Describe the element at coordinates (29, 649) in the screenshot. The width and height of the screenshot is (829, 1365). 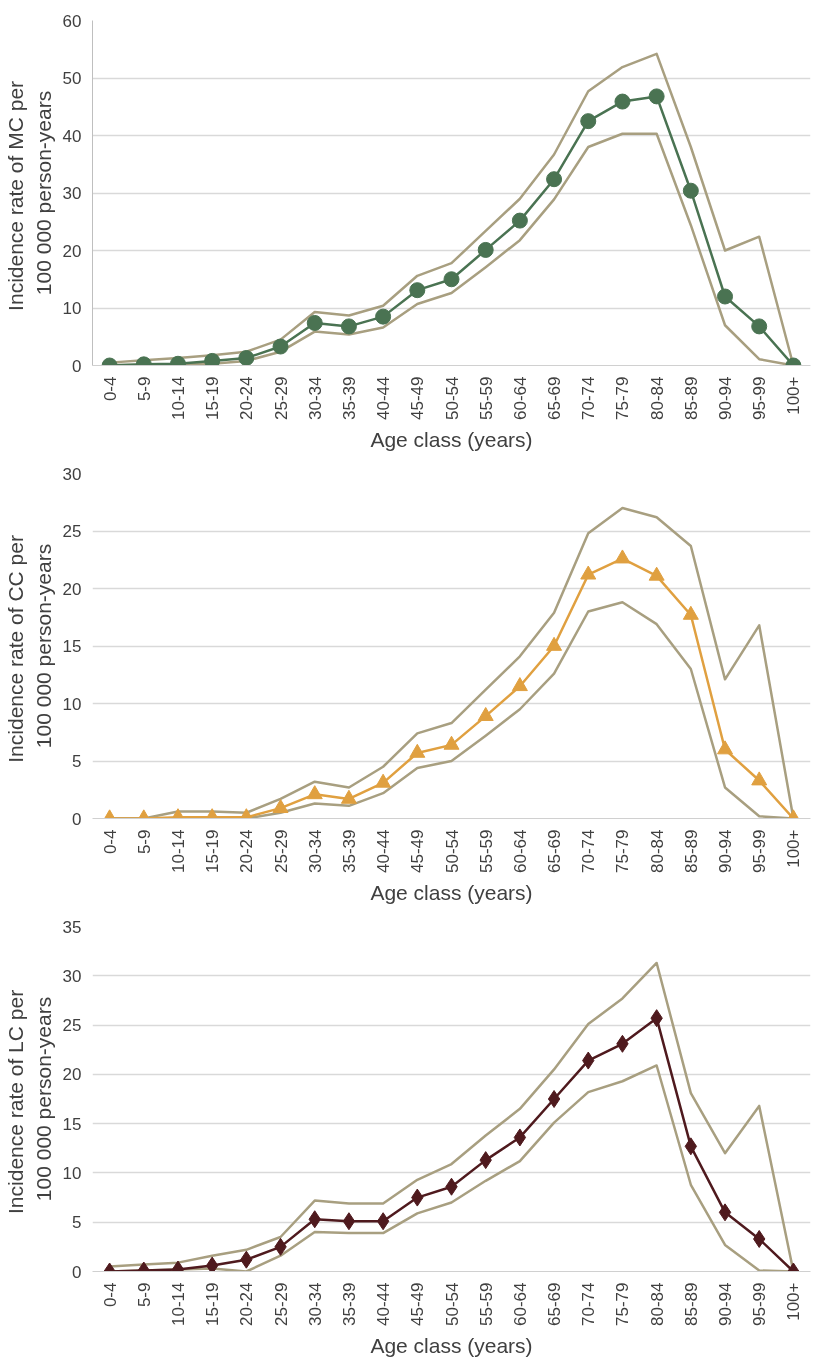
I see `y-axis-title: Incidence rate of CC per 100 000 person-years` at that location.